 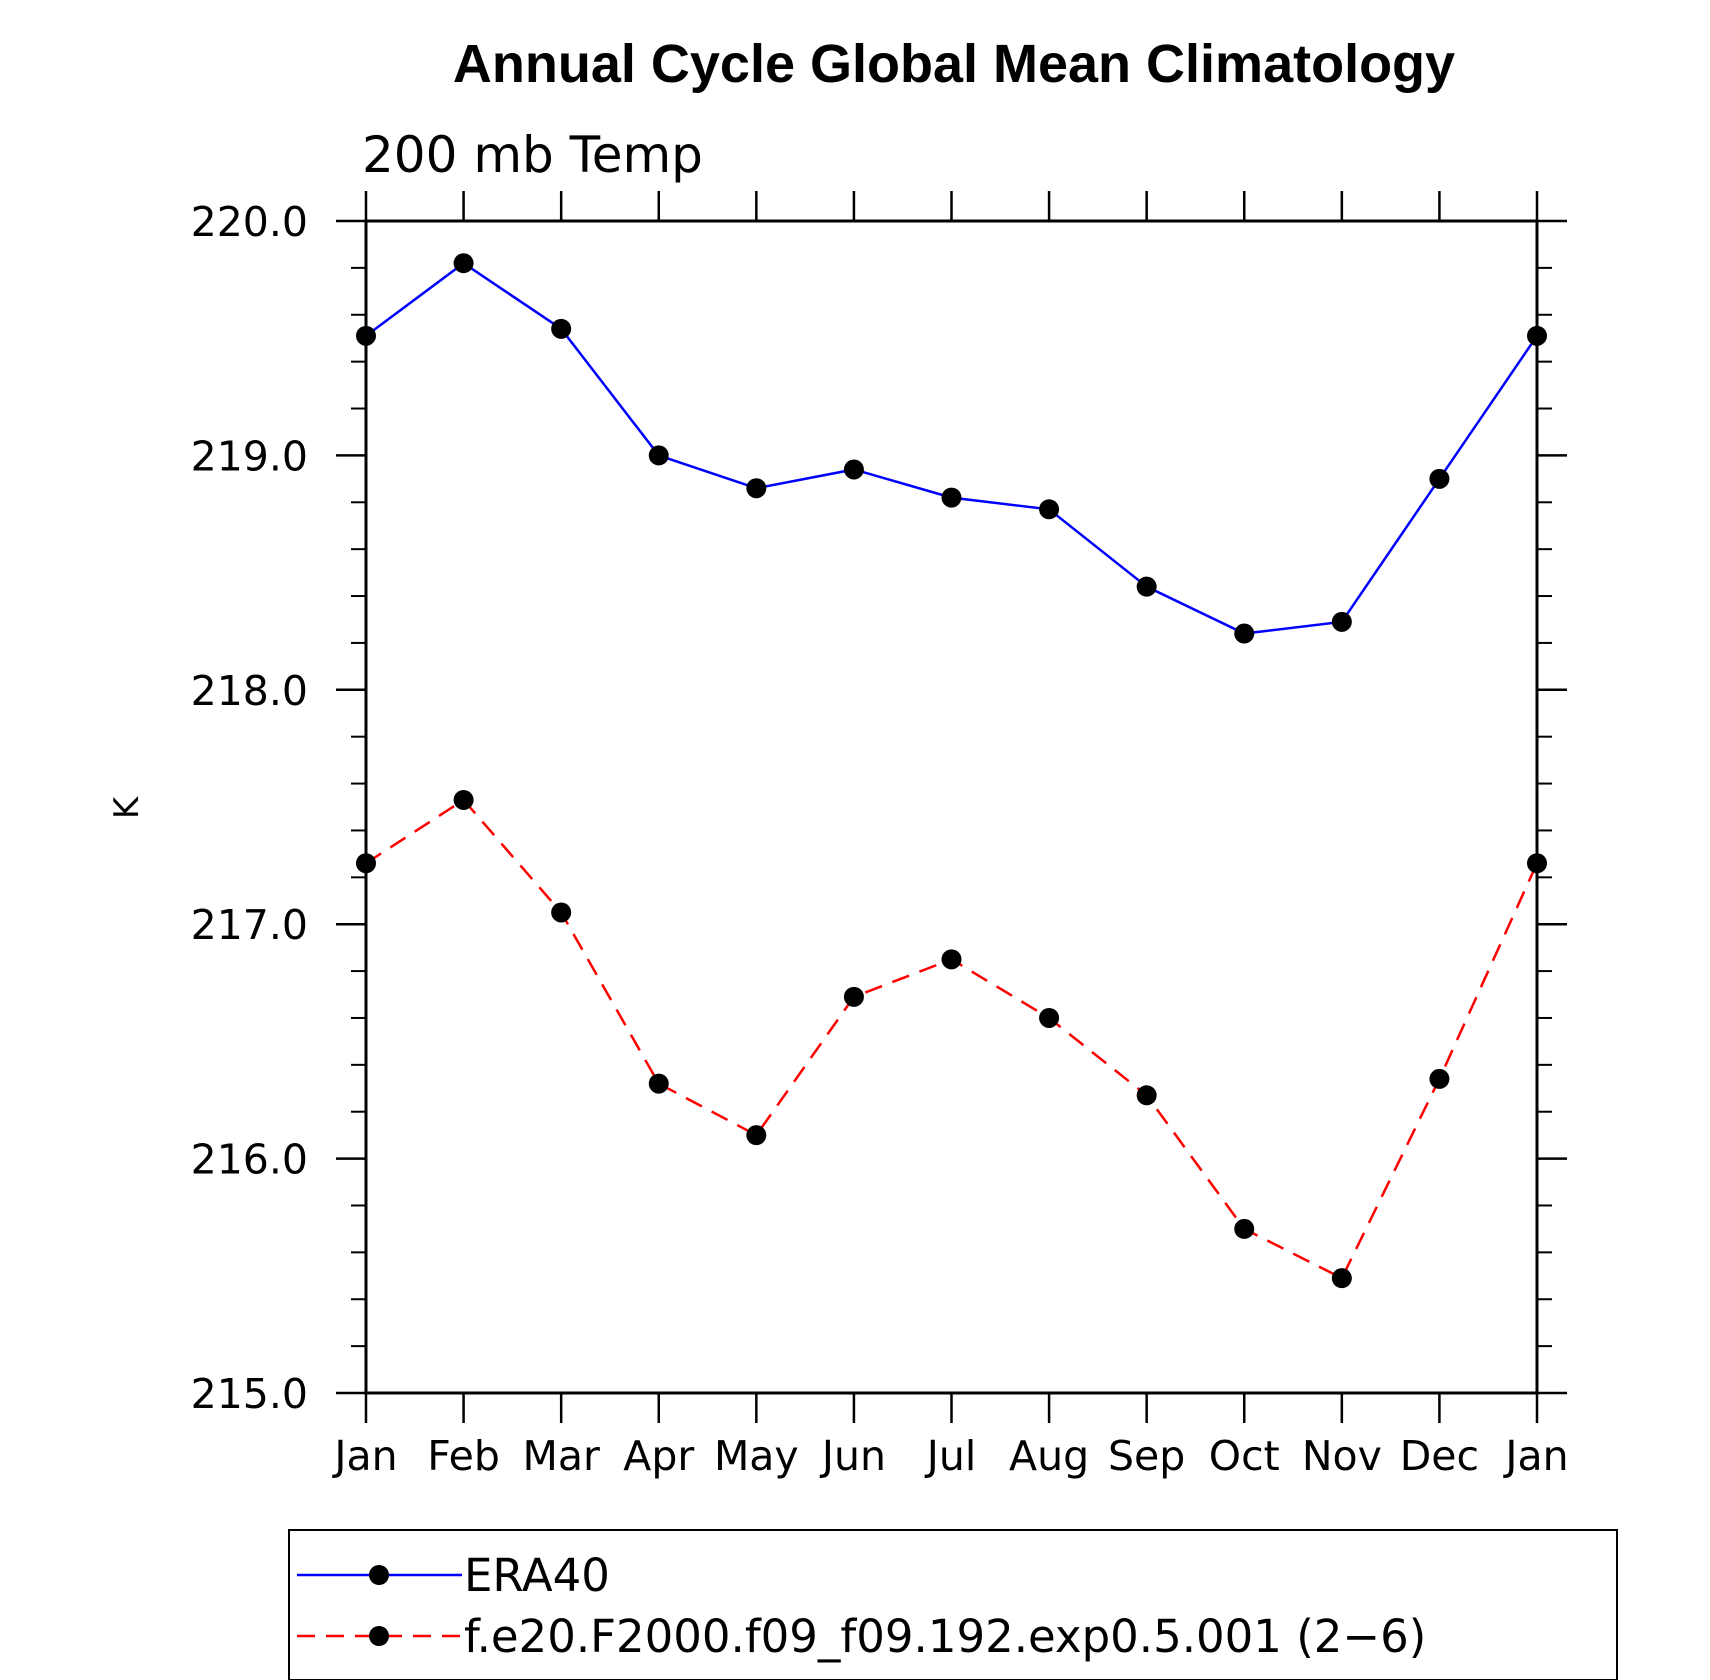 What do you see at coordinates (249, 456) in the screenshot?
I see `y-tick-label: 219.0` at bounding box center [249, 456].